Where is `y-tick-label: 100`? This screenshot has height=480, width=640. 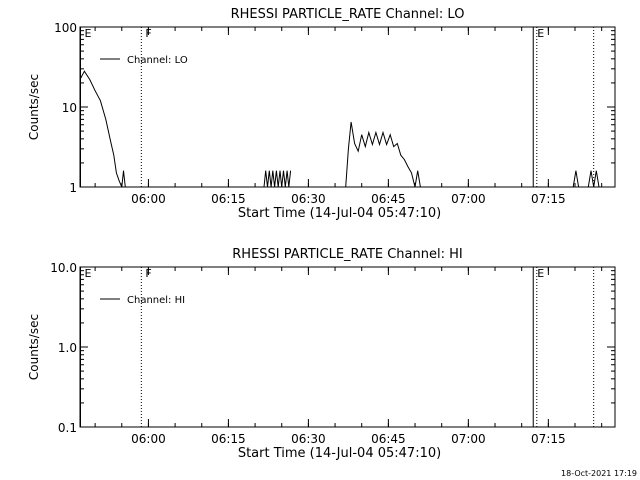
y-tick-label: 100 is located at coordinates (65, 28).